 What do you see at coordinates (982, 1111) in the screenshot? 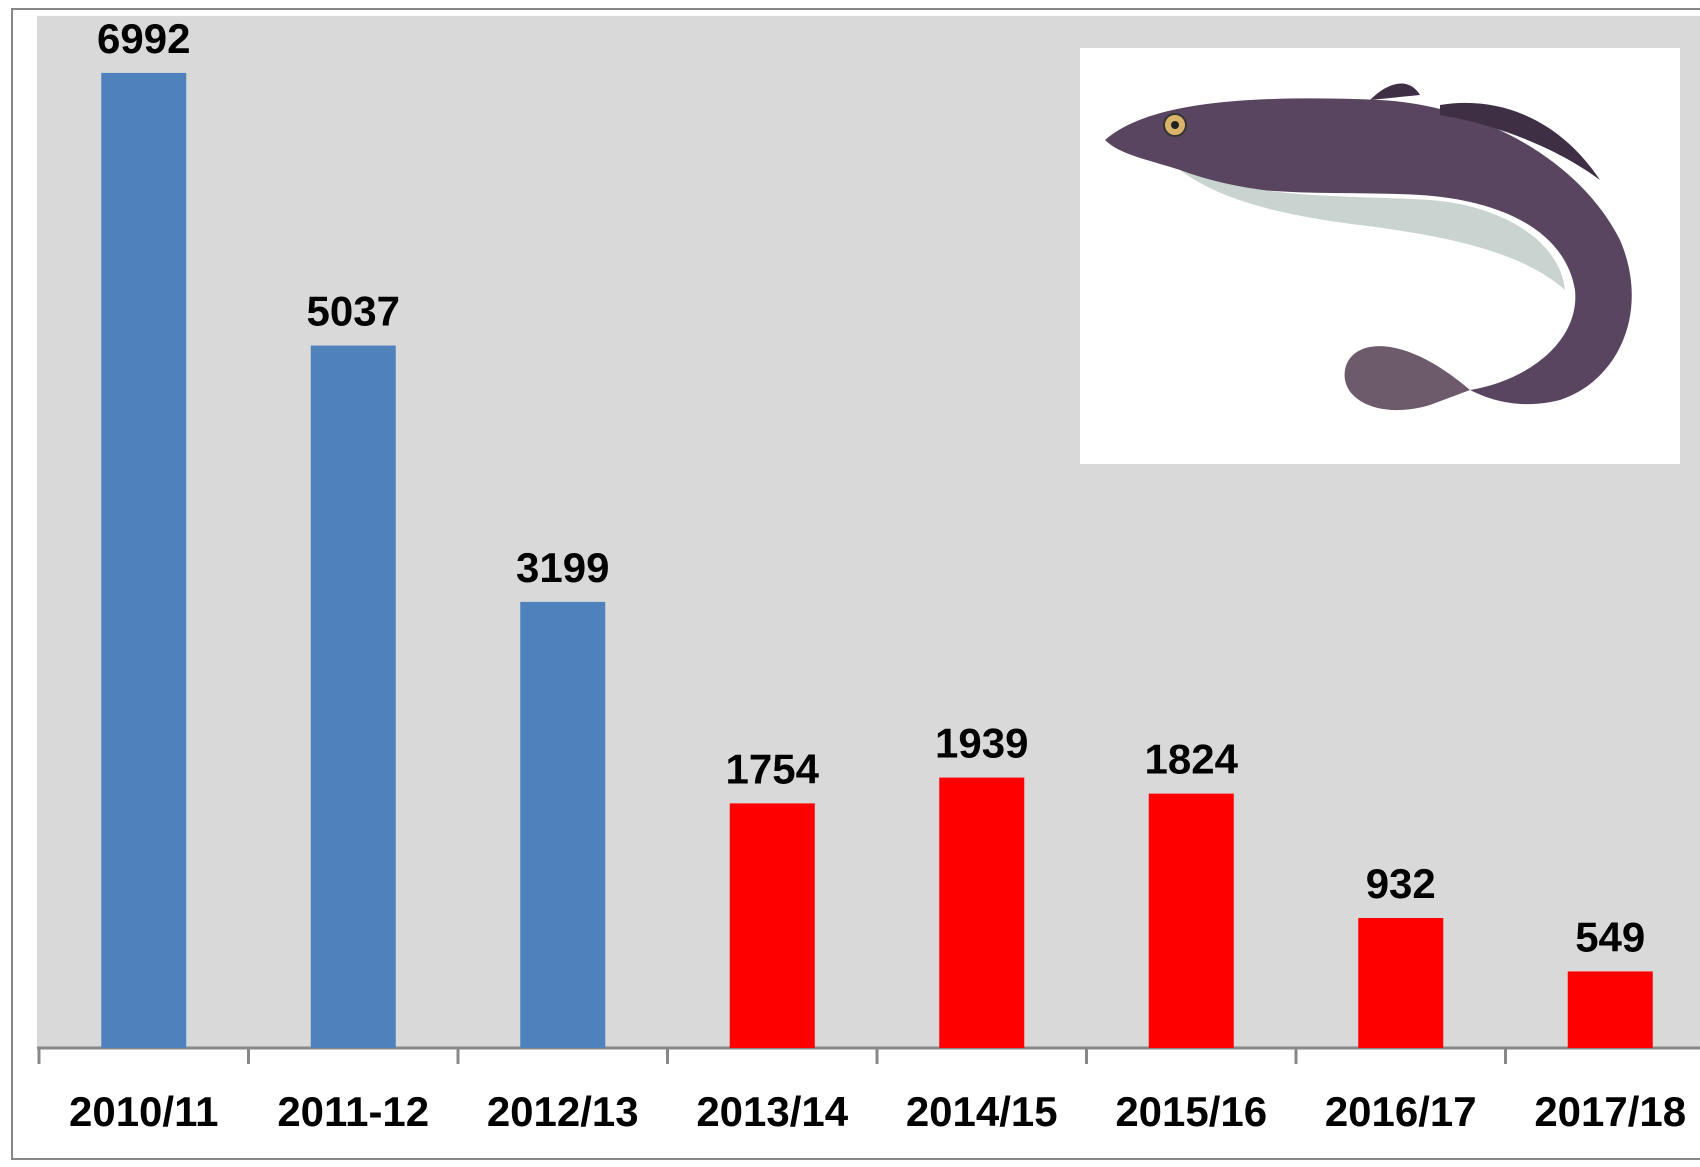
I see `x-tick-label: 2014/15` at bounding box center [982, 1111].